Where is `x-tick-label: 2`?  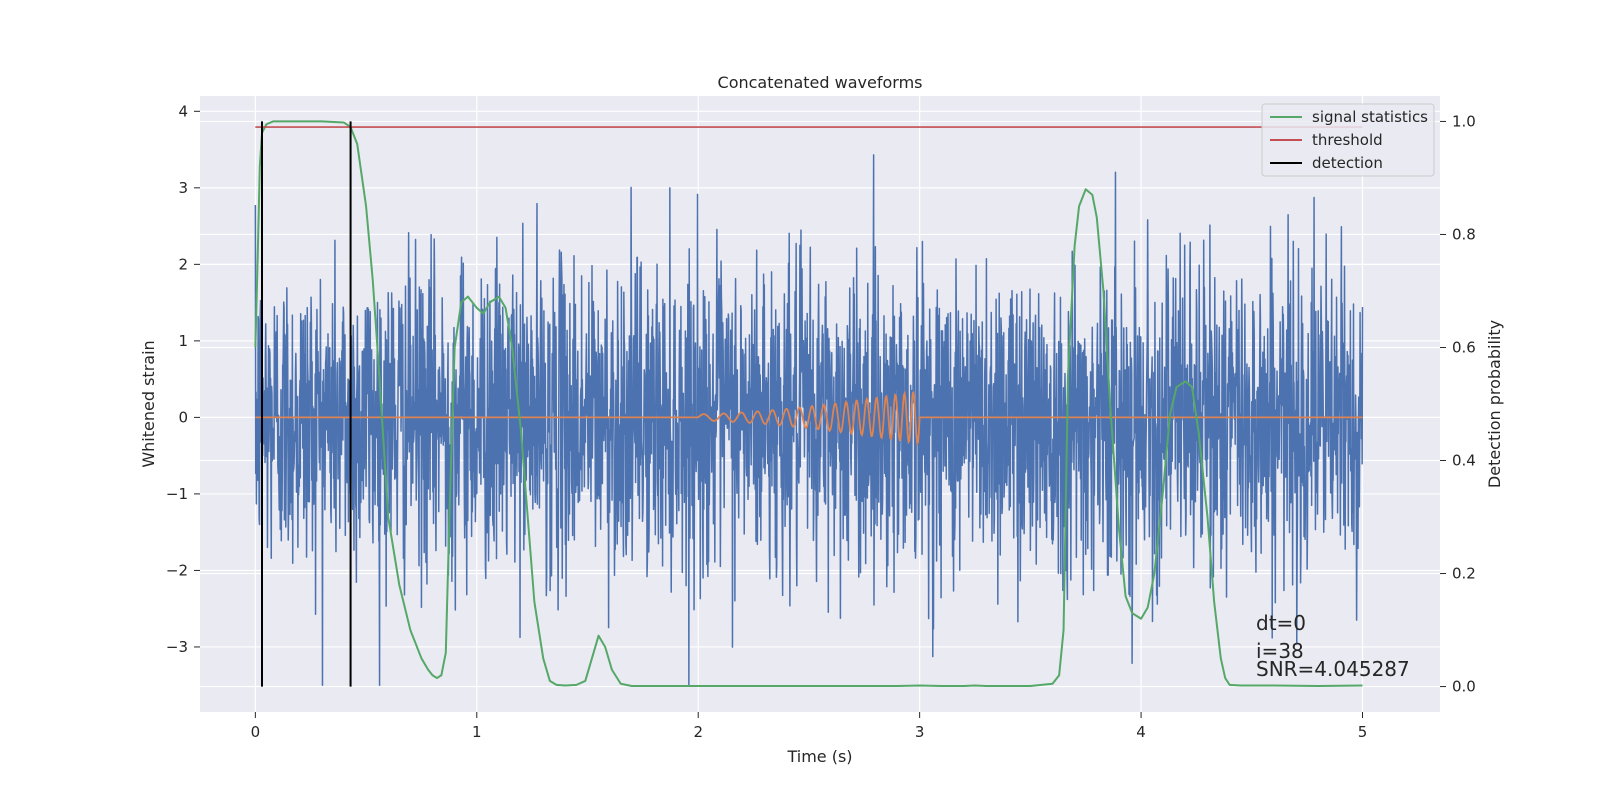
x-tick-label: 2 is located at coordinates (698, 732).